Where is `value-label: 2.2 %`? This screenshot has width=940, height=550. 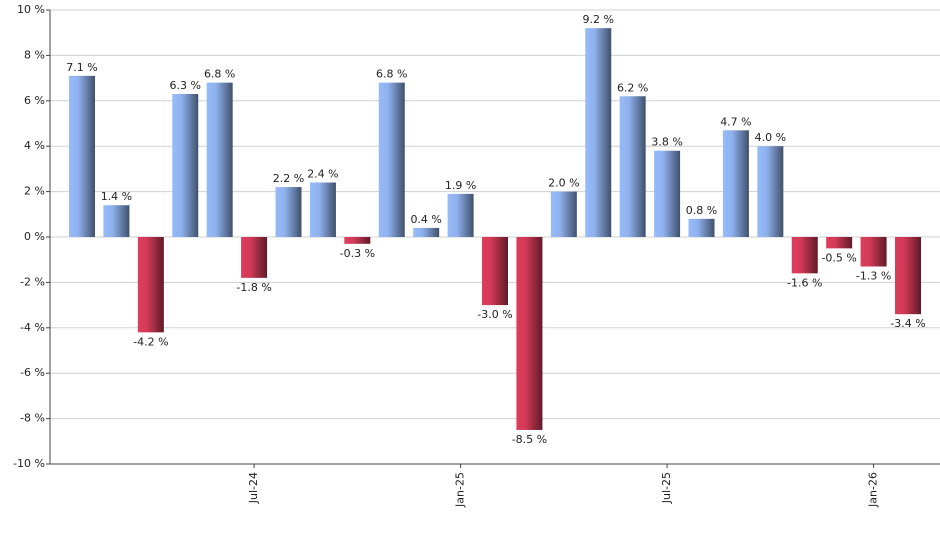
value-label: 2.2 % is located at coordinates (288, 178).